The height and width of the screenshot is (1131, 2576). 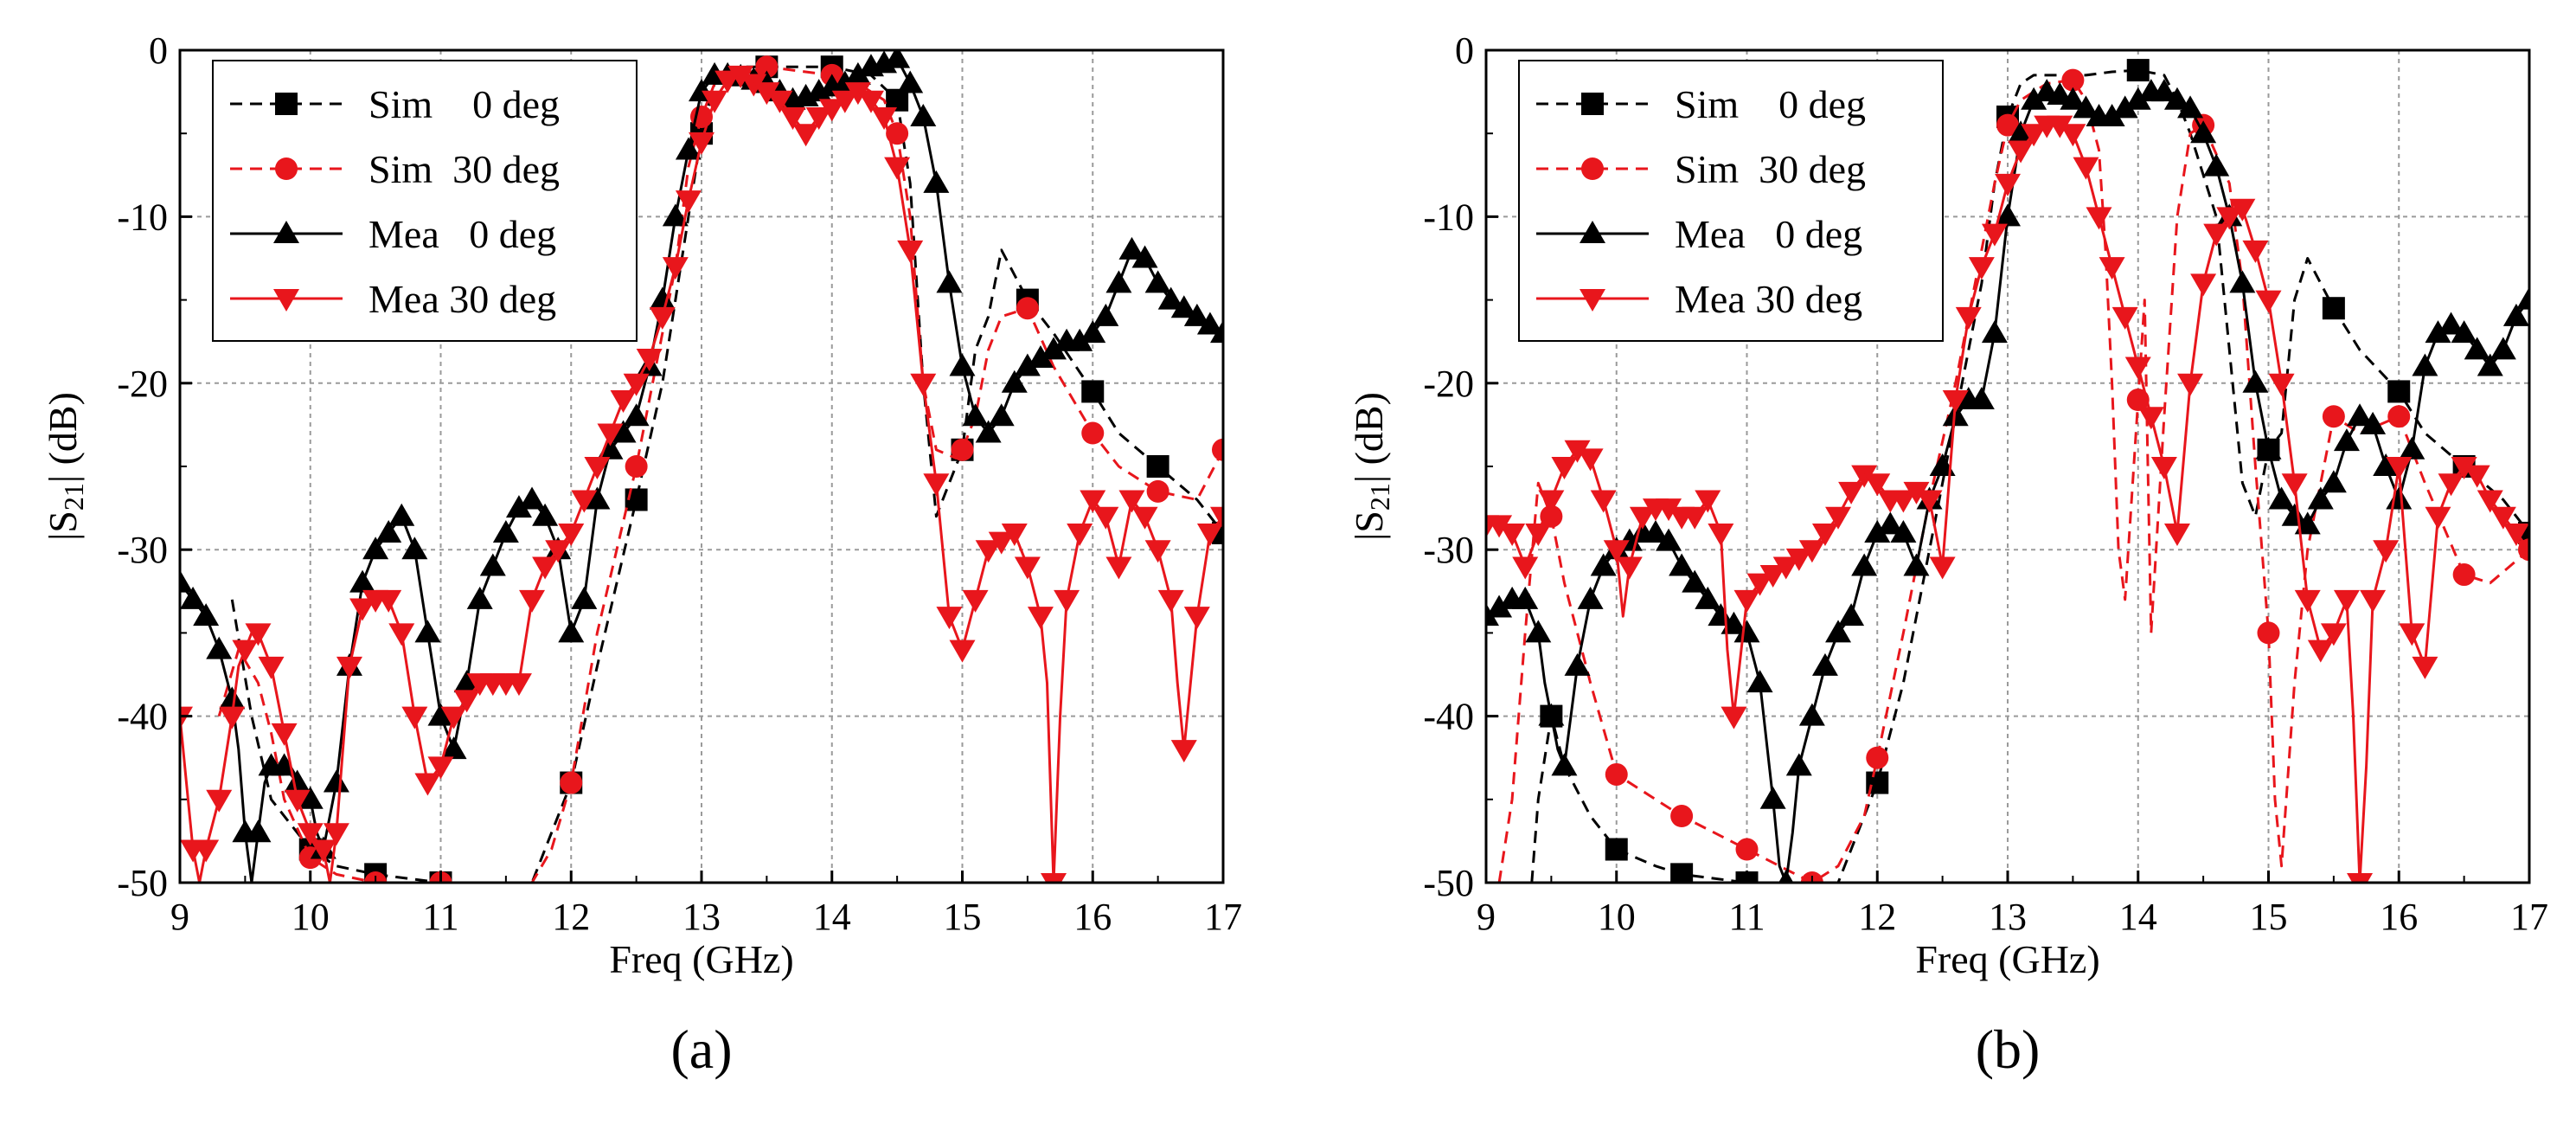 I want to click on legend-entry: Mea 30 deg, so click(x=1699, y=299).